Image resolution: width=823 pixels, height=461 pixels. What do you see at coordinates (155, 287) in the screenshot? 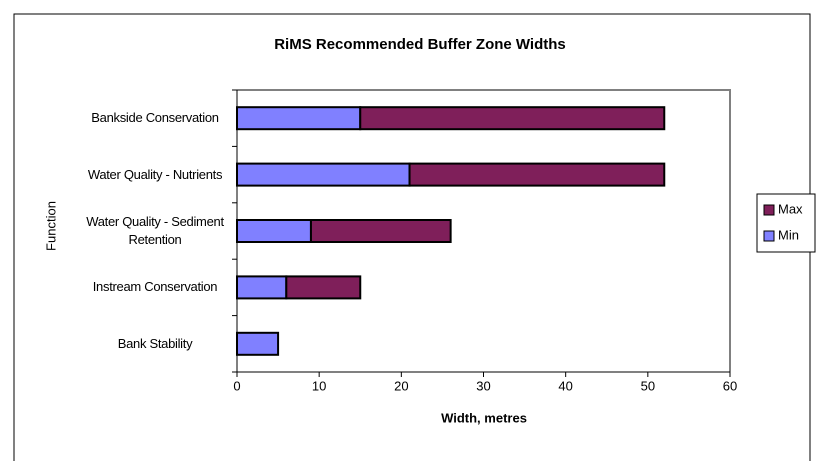
I see `y-tick-label: Instream Conservation` at bounding box center [155, 287].